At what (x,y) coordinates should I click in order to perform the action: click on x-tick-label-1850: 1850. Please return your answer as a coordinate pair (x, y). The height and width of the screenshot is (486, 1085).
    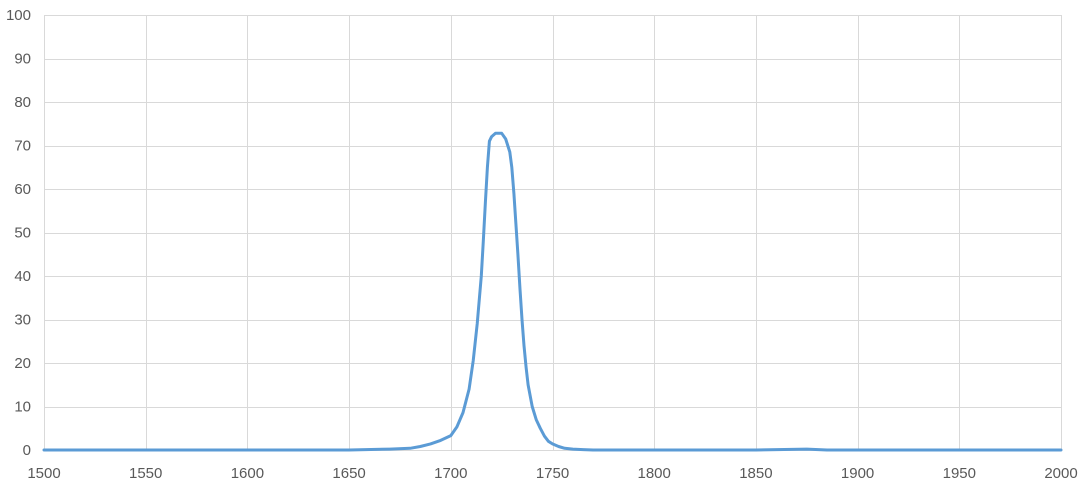
    Looking at the image, I should click on (755, 473).